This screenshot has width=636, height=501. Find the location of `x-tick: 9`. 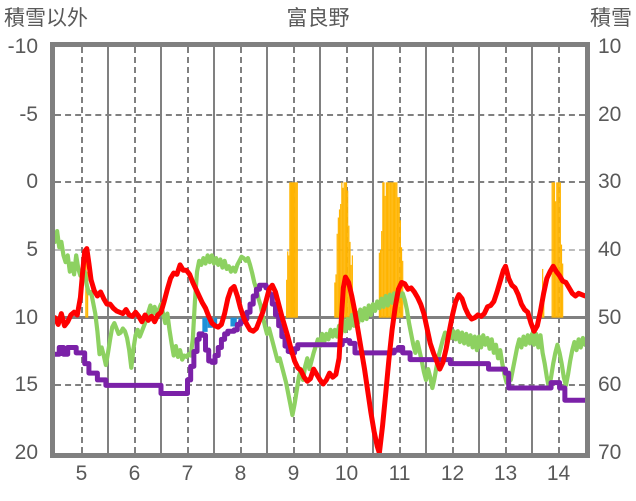

x-tick: 9 is located at coordinates (293, 473).